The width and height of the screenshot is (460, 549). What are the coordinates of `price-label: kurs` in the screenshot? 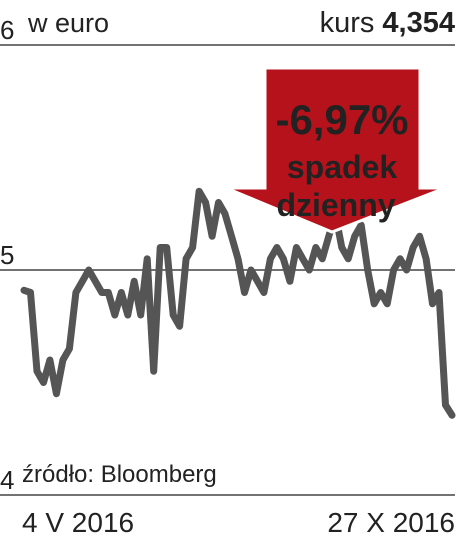 It's located at (347, 23).